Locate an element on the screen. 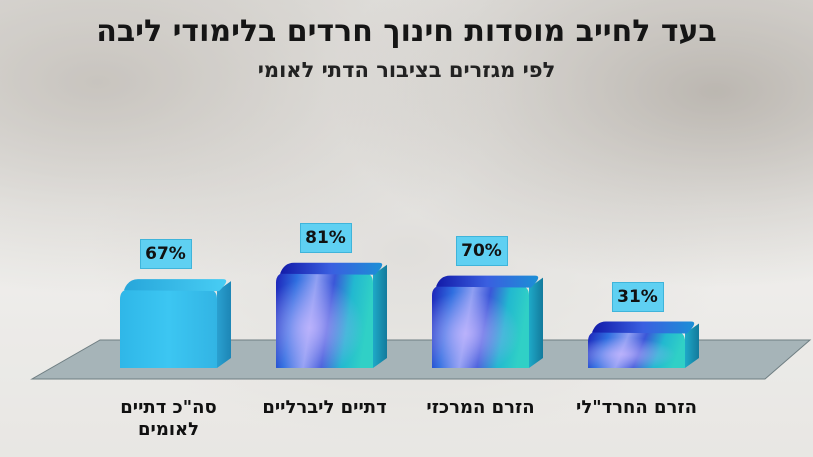  data-label: 81% is located at coordinates (325, 237).